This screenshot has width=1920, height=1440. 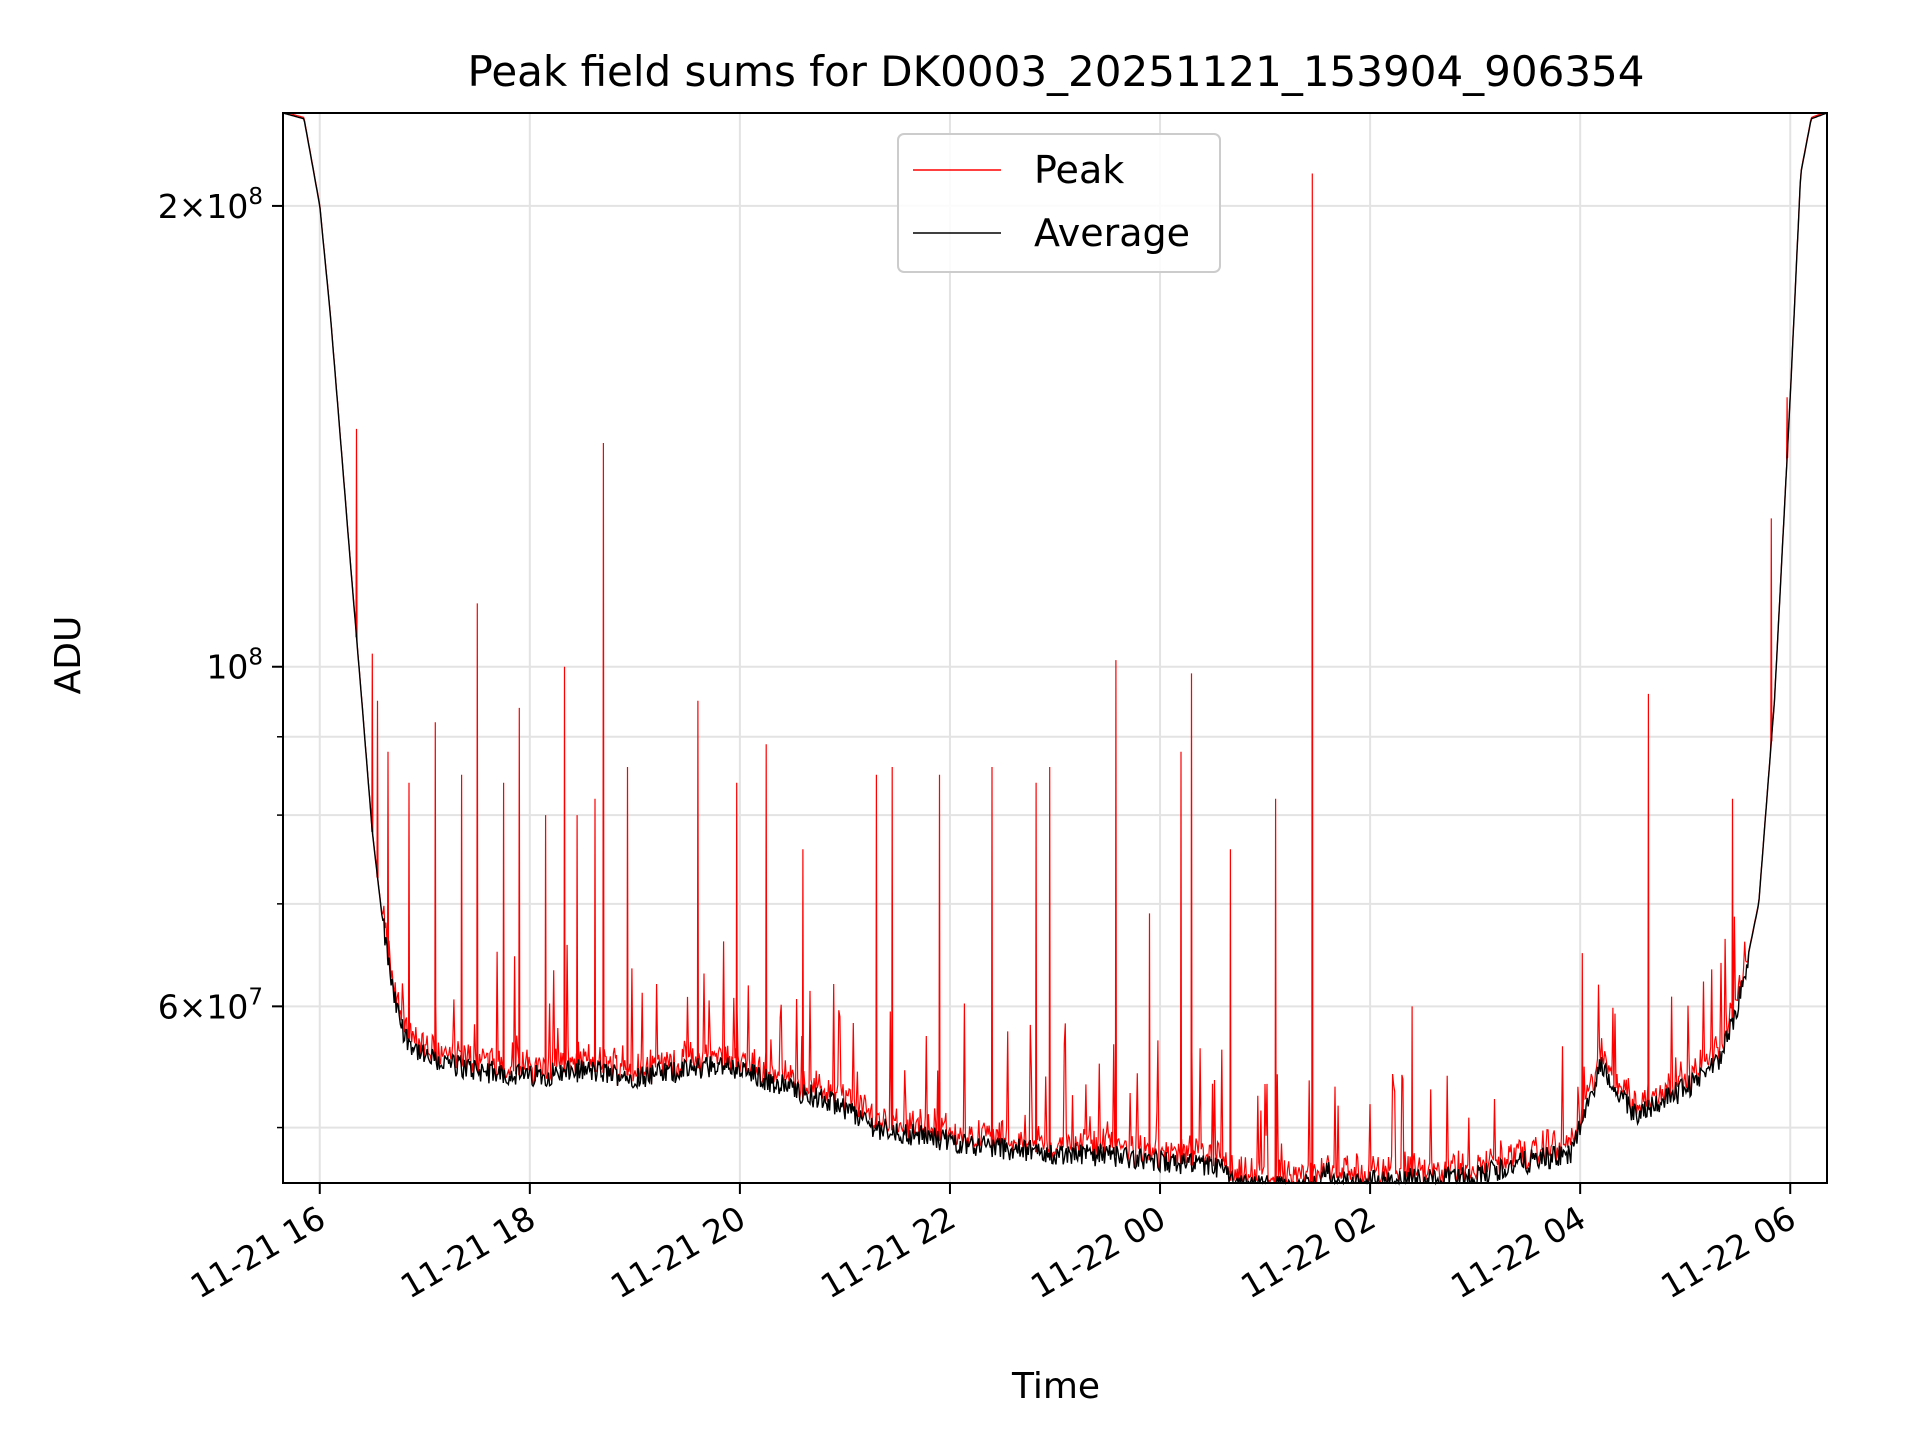 I want to click on legend: Peak Average, so click(x=1059, y=203).